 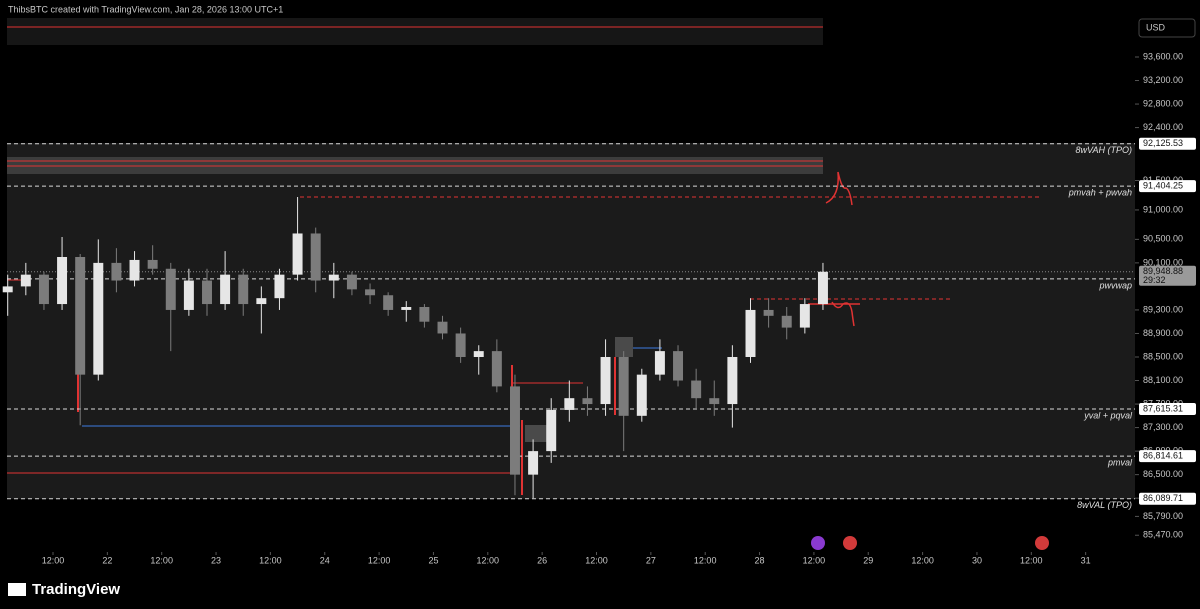 I want to click on level-price: 86,814.61, so click(x=1163, y=456).